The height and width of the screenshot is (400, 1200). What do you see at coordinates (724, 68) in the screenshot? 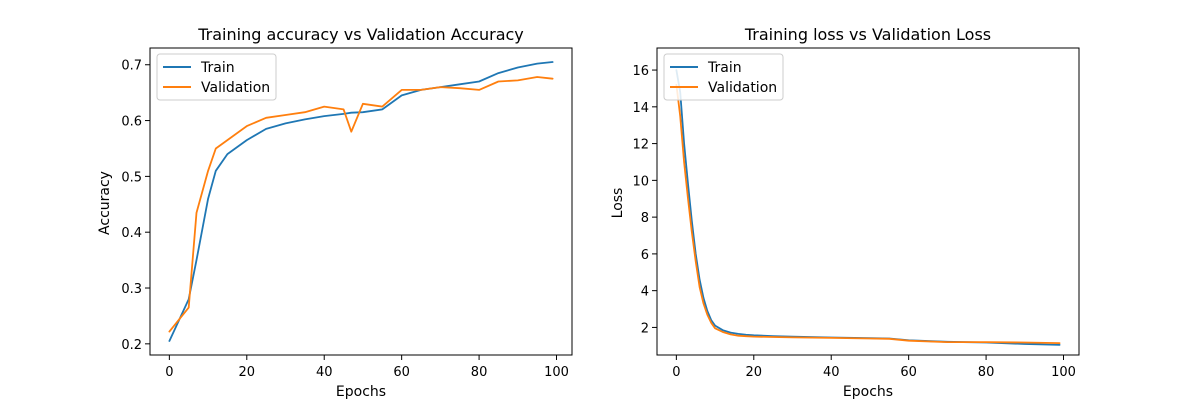
I see `loss-legend-train-label: Train` at bounding box center [724, 68].